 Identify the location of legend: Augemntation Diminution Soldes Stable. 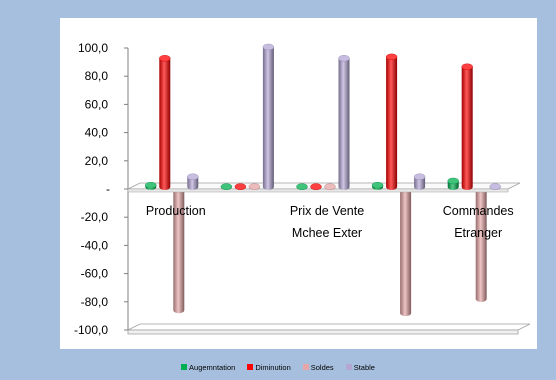
(278, 367).